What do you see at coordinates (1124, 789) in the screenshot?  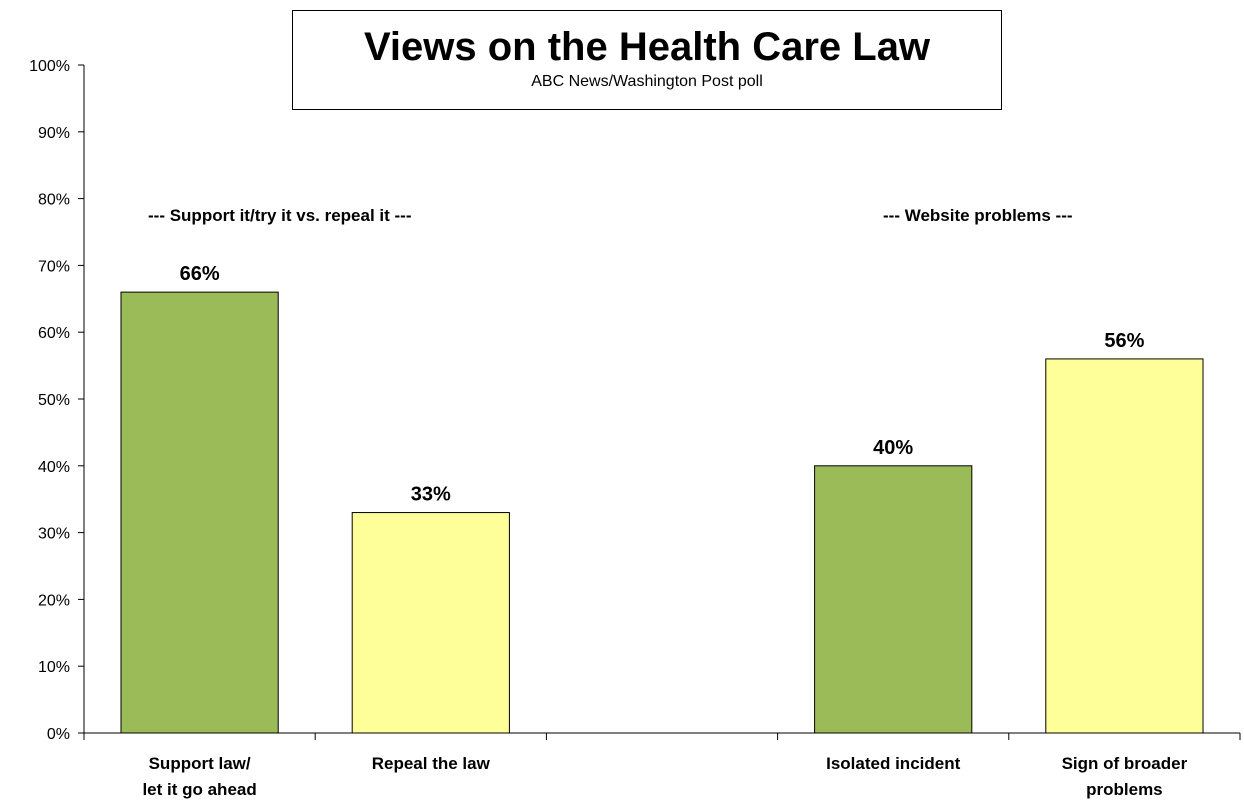 I see `x-tick-label: problems` at bounding box center [1124, 789].